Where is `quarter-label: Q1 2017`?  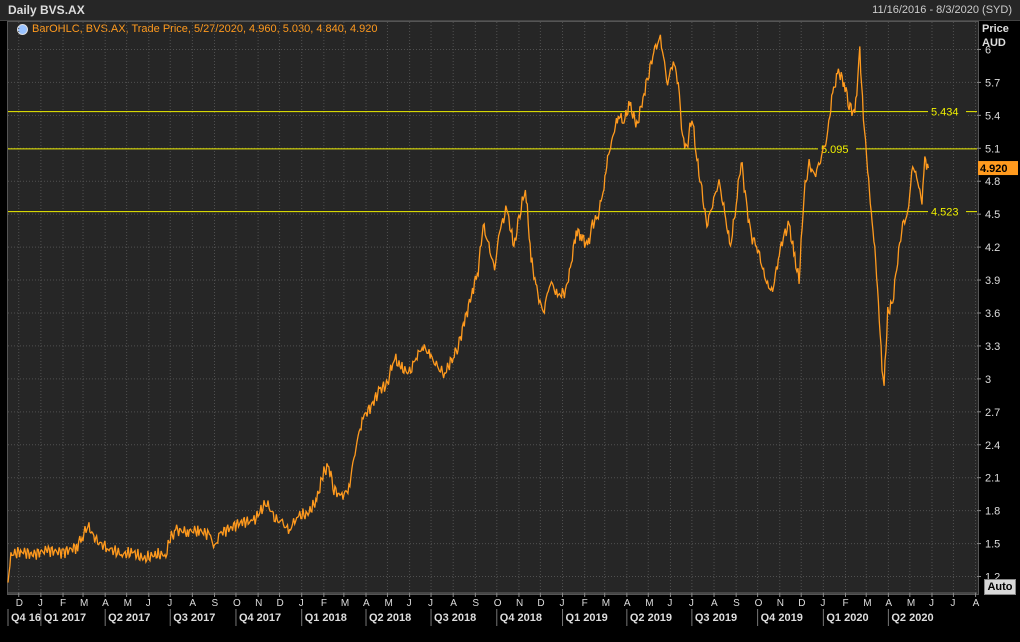 quarter-label: Q1 2017 is located at coordinates (65, 618).